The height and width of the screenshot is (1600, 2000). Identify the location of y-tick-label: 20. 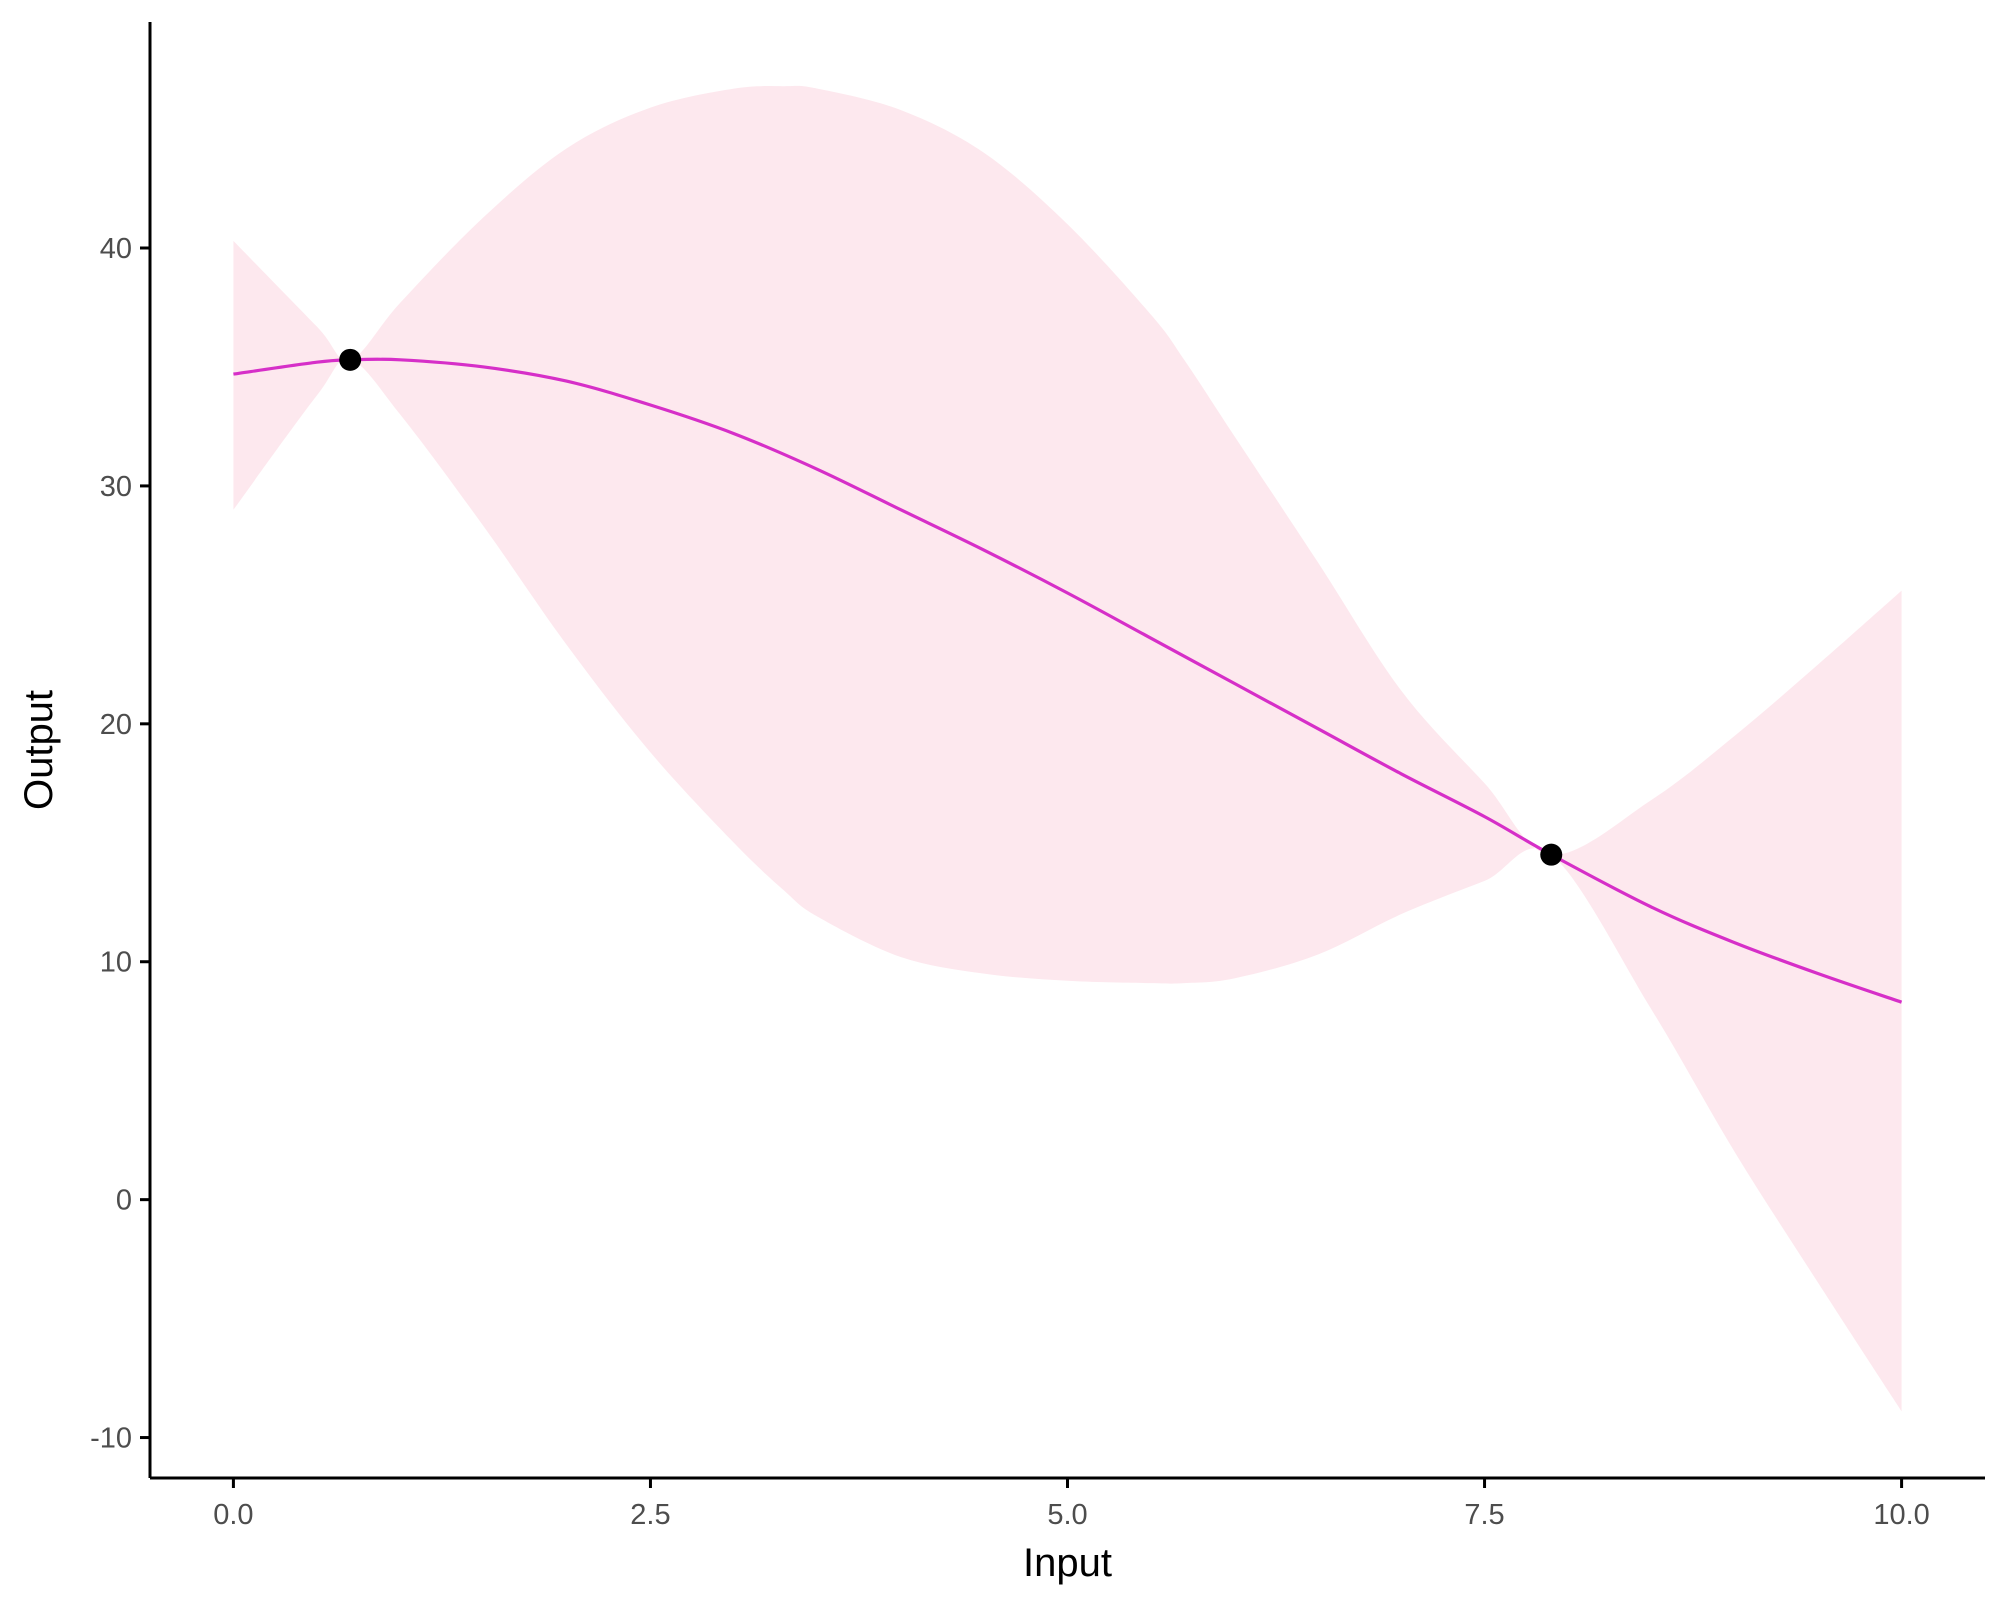
(116, 725).